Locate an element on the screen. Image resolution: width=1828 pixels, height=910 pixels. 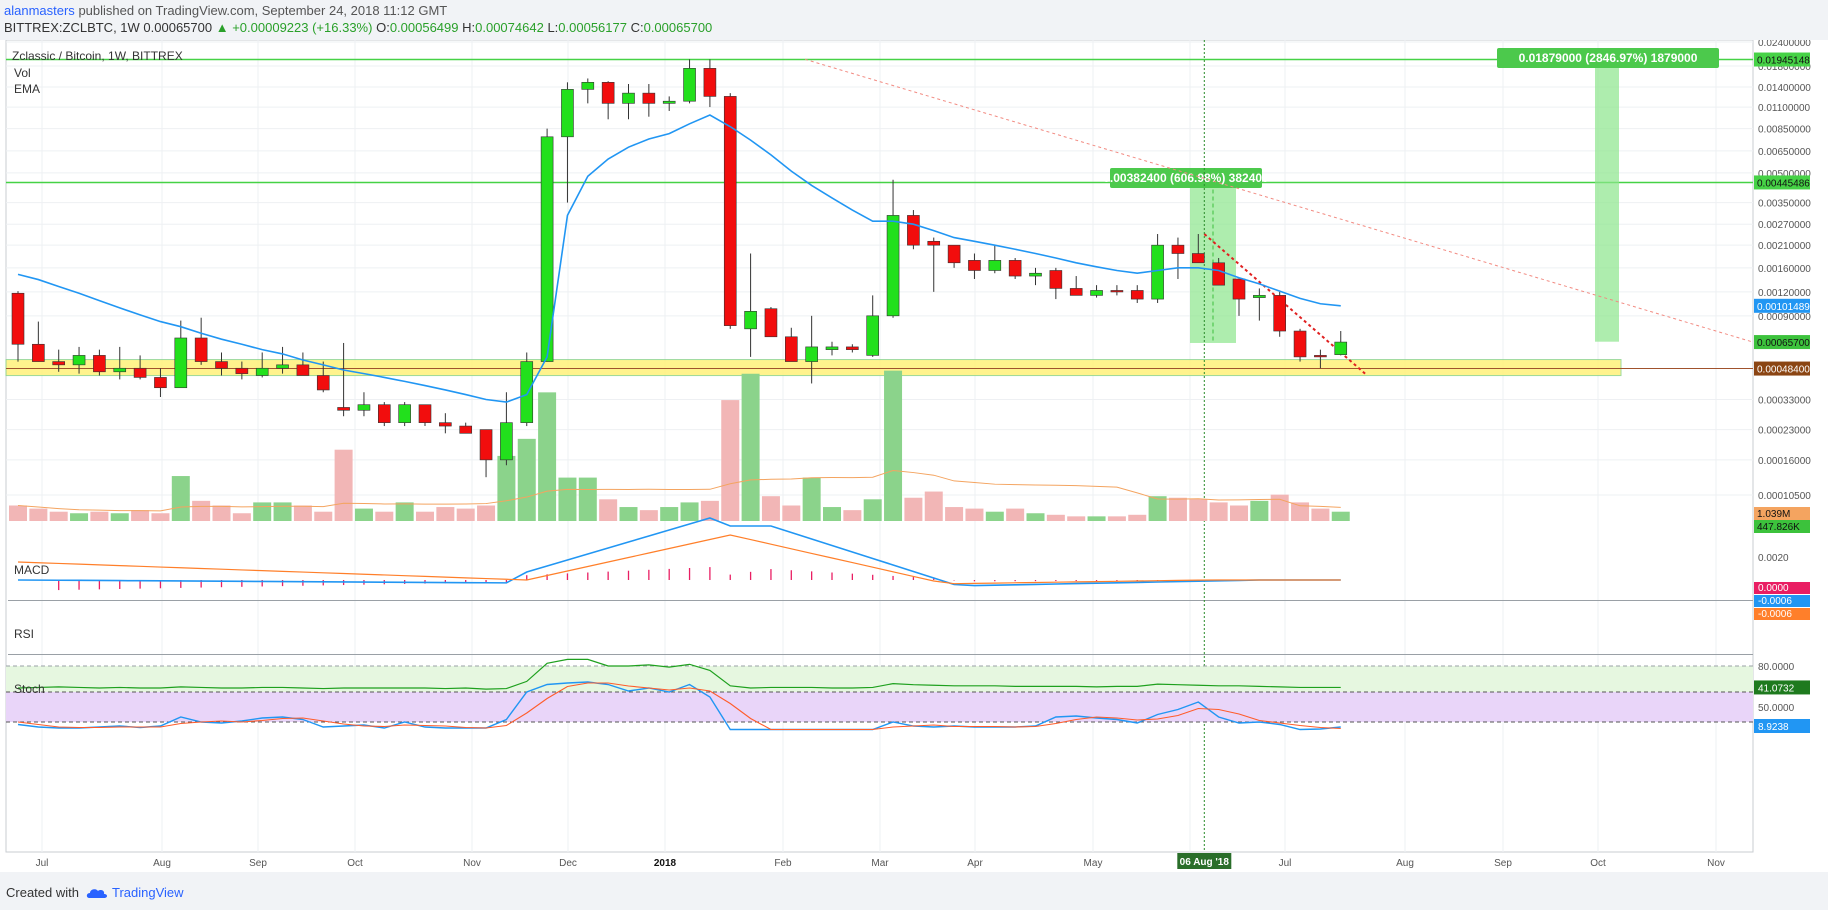
stoch-label-bg is located at coordinates (1782, 726).